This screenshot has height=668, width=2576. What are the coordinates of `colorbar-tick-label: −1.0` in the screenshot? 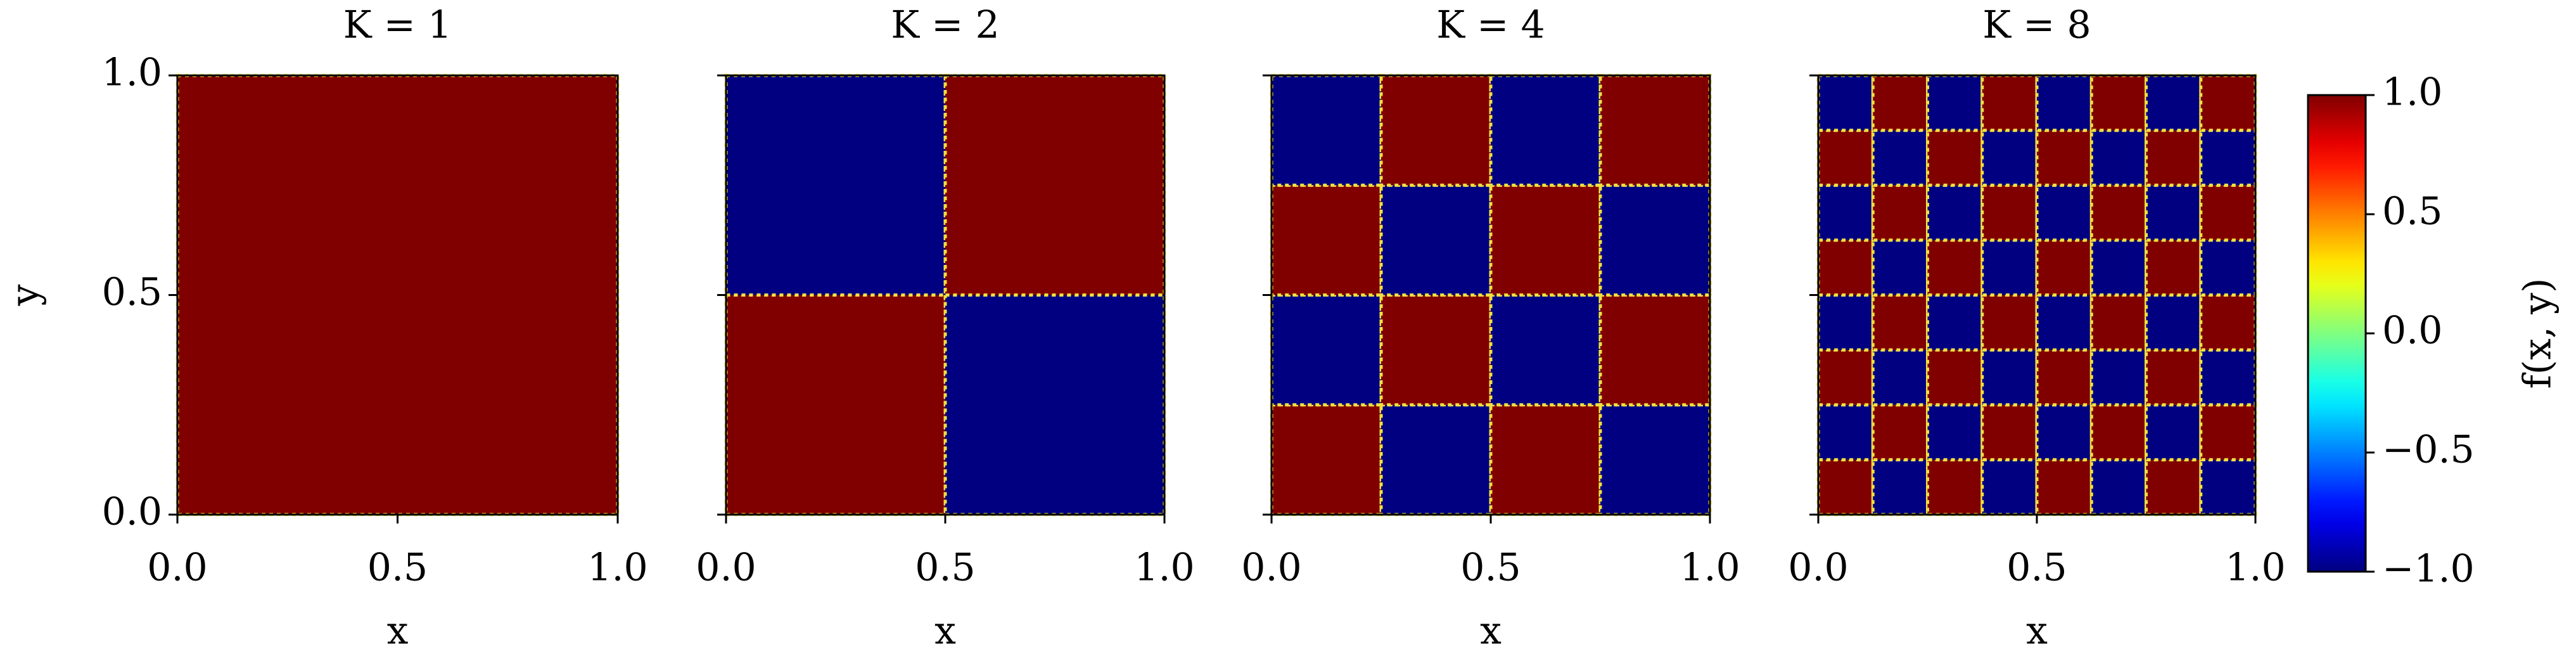 It's located at (2428, 569).